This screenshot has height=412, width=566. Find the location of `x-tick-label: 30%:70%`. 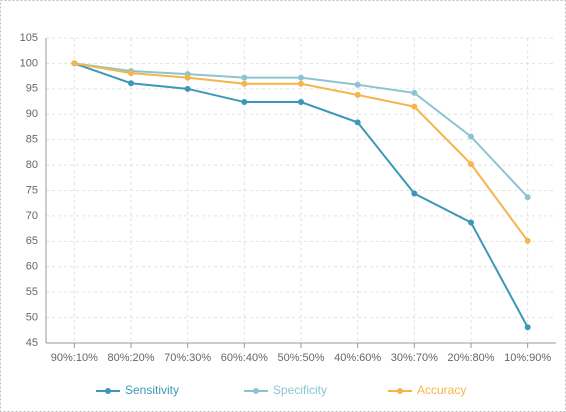

x-tick-label: 30%:70% is located at coordinates (414, 358).